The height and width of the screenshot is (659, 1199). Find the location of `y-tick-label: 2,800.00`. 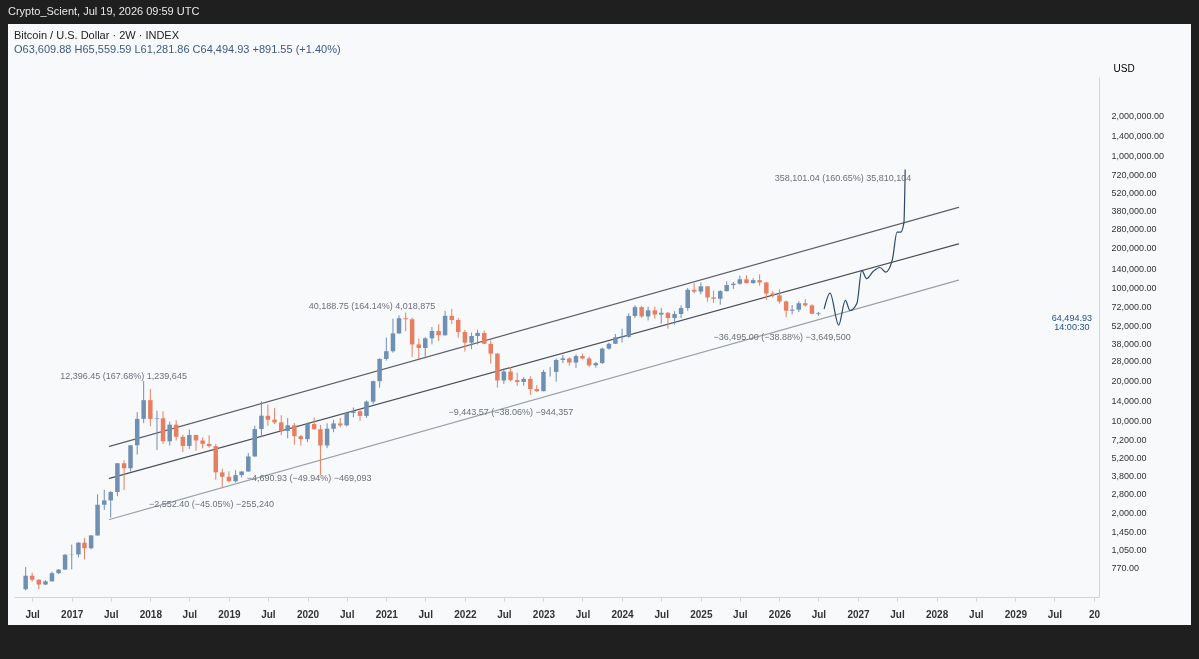

y-tick-label: 2,800.00 is located at coordinates (1129, 493).